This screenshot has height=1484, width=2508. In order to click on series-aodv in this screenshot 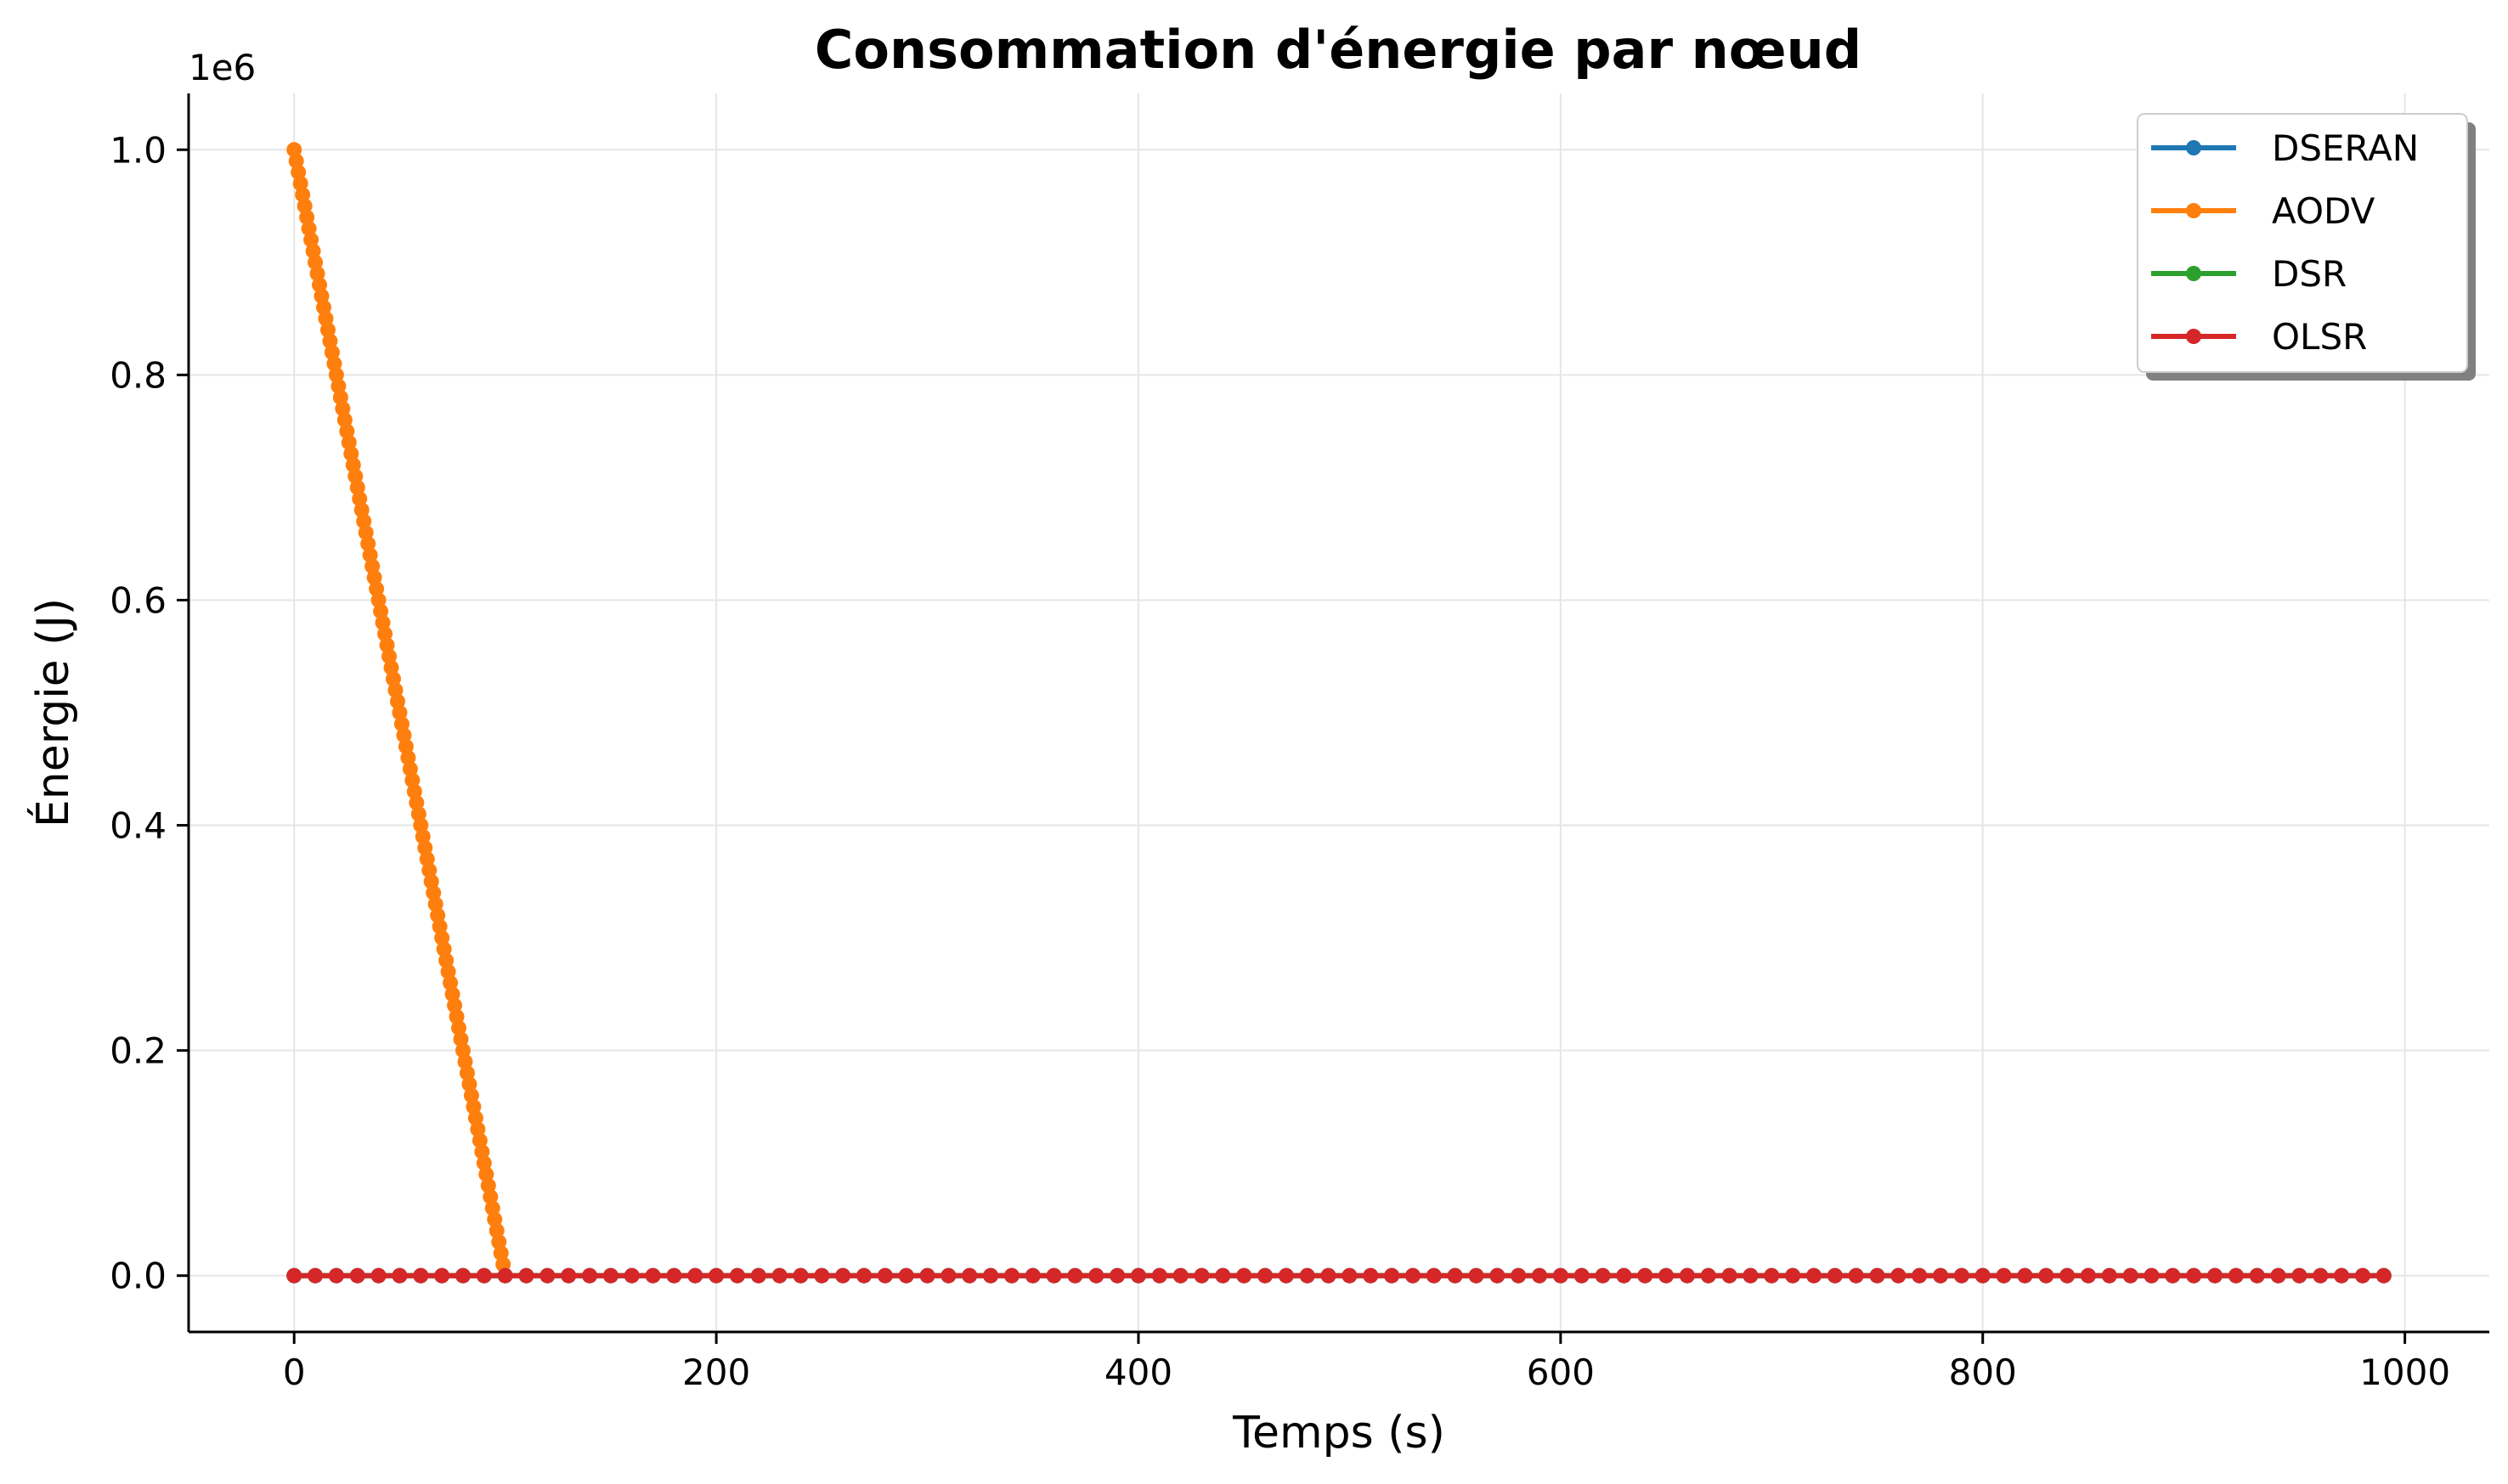, I will do `click(399, 713)`.